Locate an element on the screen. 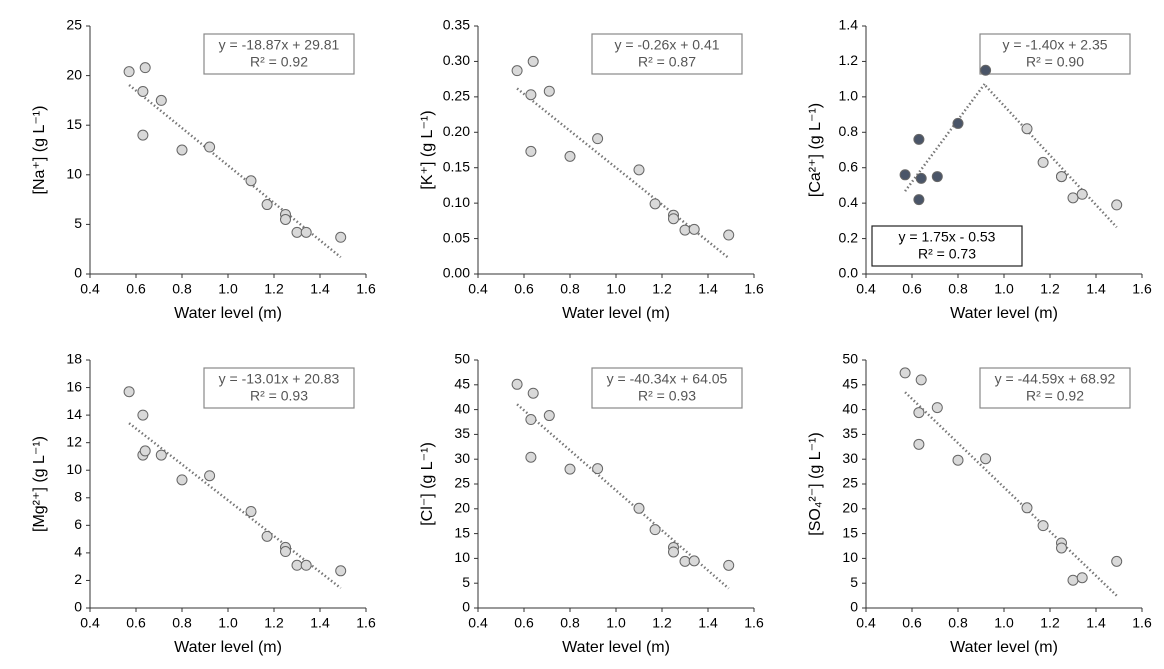  equation: y = -44.59x + 68.92 is located at coordinates (1055, 379).